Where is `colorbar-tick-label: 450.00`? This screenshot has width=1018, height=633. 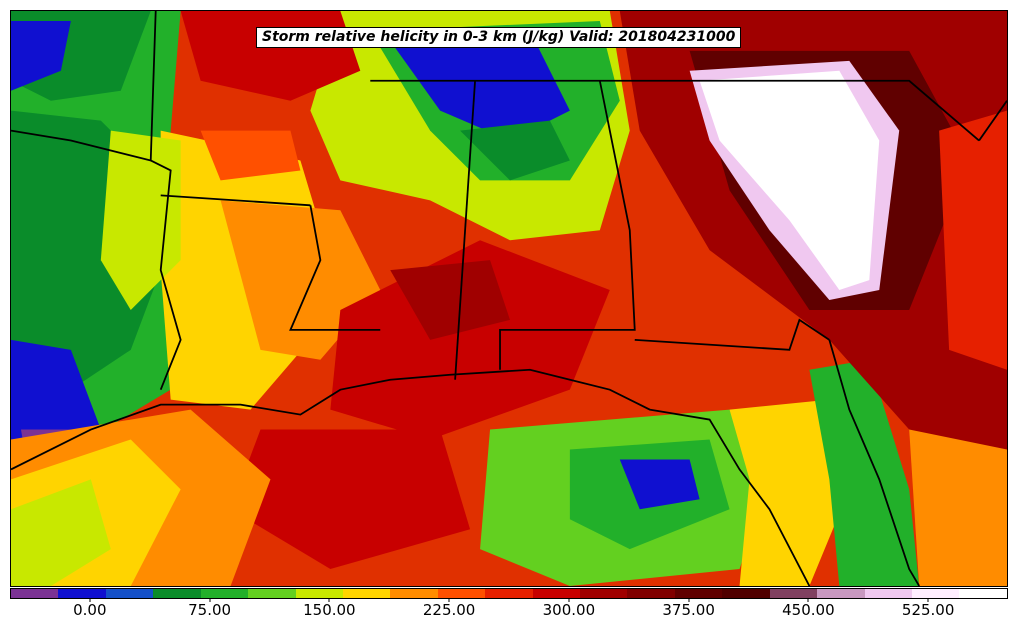 colorbar-tick-label: 450.00 is located at coordinates (808, 610).